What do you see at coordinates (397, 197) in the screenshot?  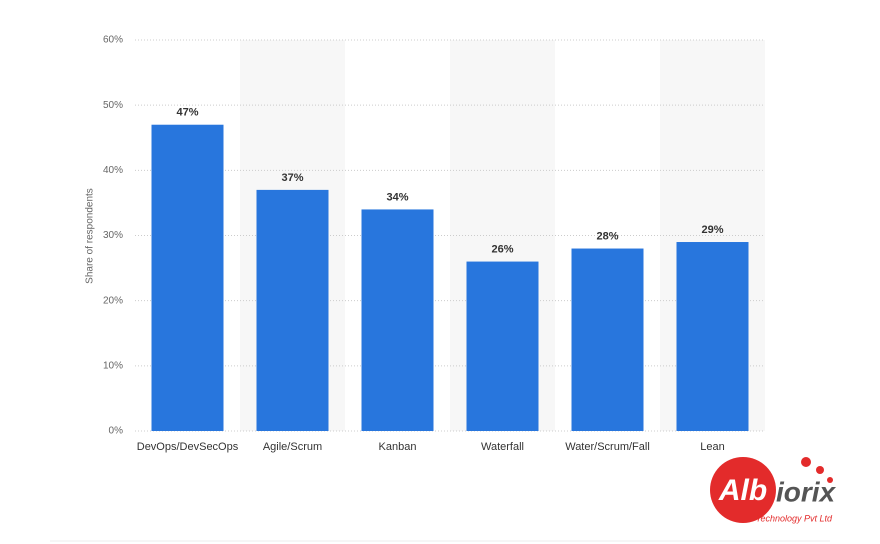 I see `value-label: 34%` at bounding box center [397, 197].